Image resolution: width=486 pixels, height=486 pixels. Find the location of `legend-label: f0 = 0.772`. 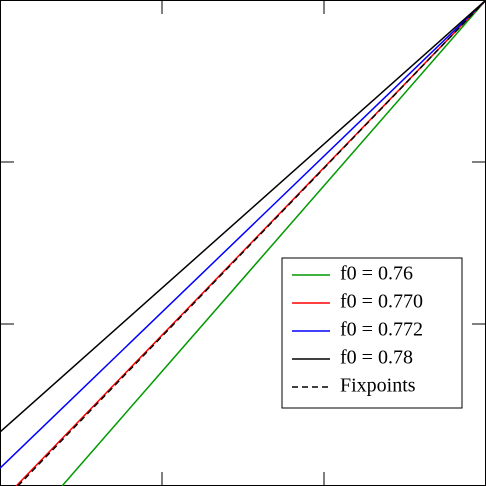

legend-label: f0 = 0.772 is located at coordinates (381, 330).